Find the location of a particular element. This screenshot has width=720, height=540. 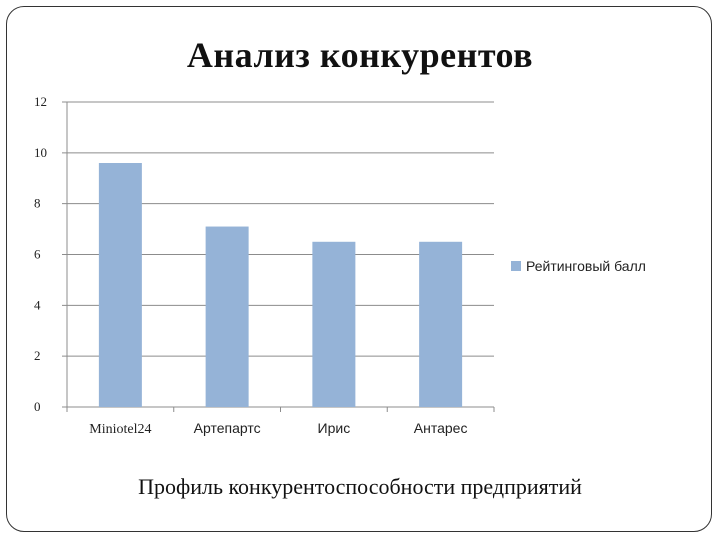

legend-swatch is located at coordinates (516, 266).